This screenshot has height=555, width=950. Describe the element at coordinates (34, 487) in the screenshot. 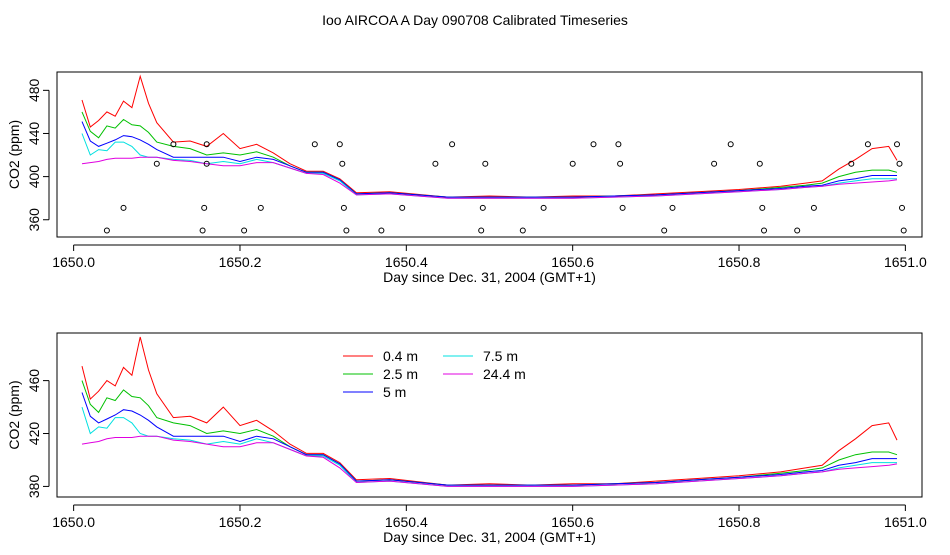

I see `y-tick-label: 380` at that location.